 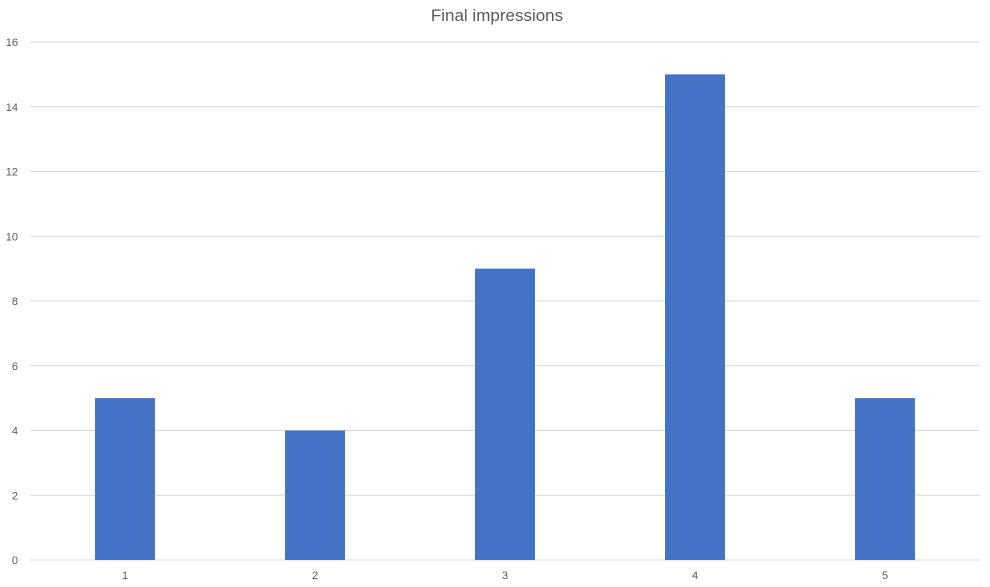 I want to click on x-tick-label: 5, so click(x=885, y=576).